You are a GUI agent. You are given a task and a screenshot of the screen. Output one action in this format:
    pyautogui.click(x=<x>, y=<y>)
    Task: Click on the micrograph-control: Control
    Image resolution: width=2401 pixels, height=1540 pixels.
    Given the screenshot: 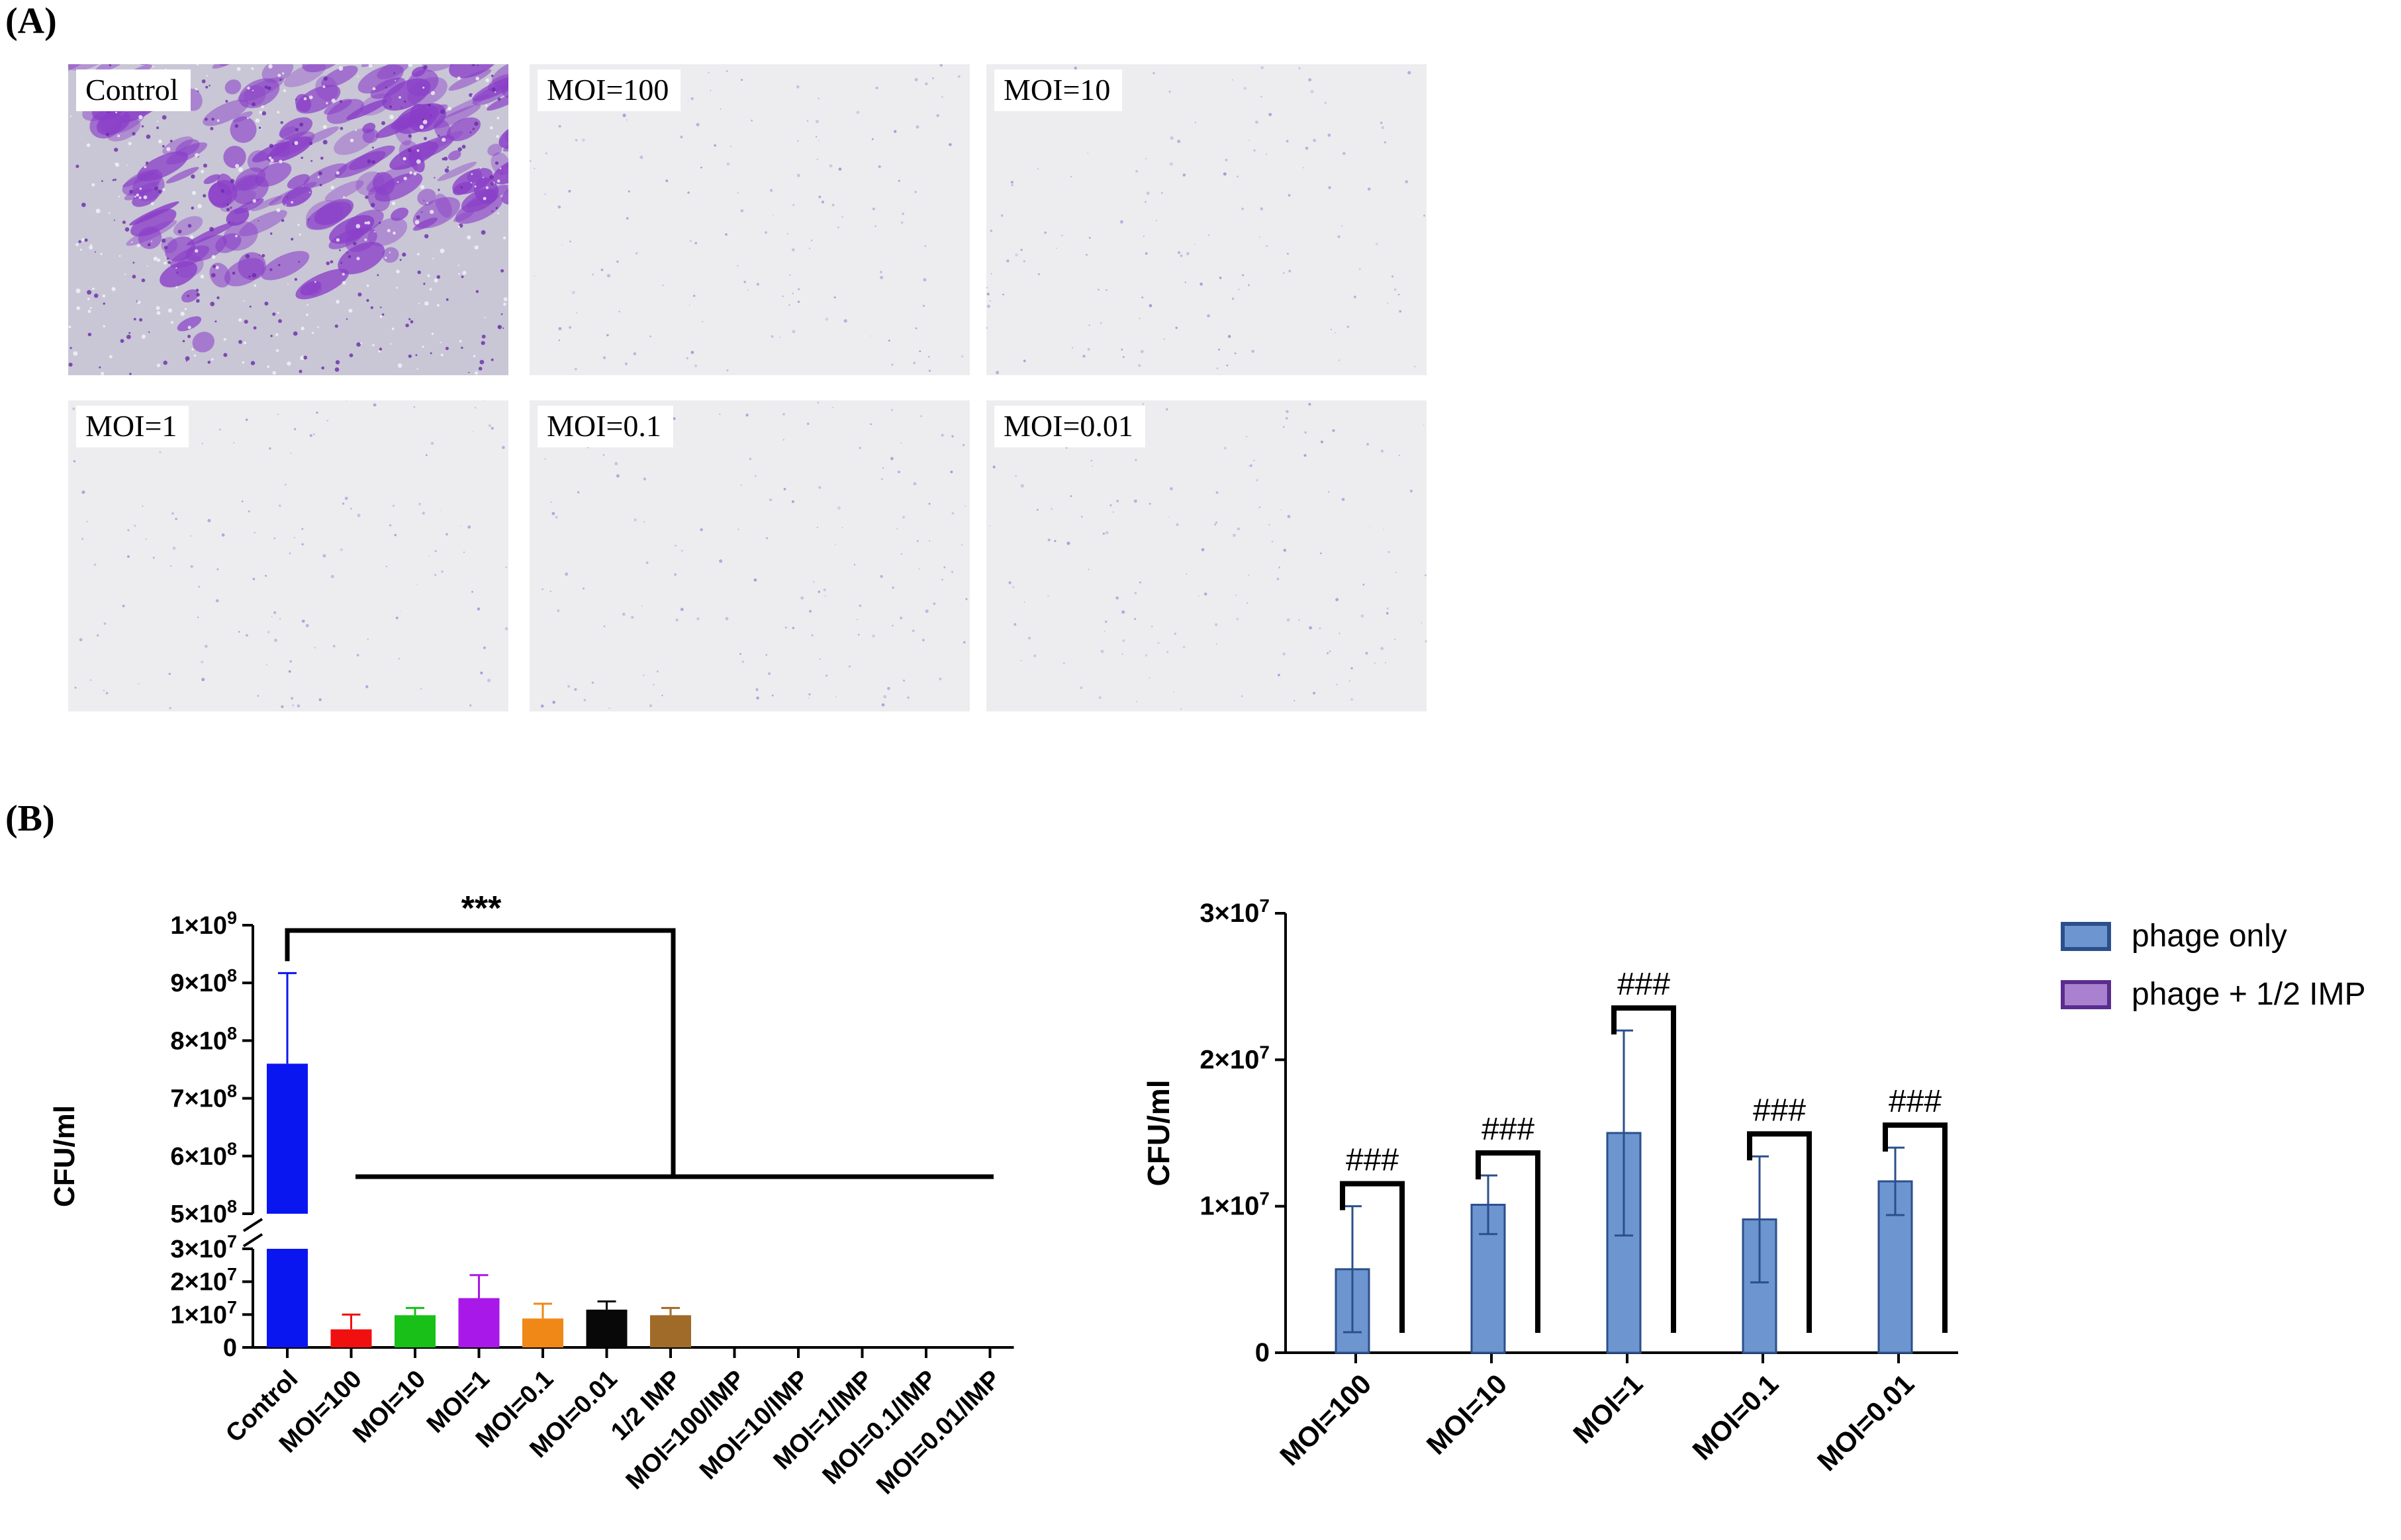 What is the action you would take?
    pyautogui.click(x=288, y=219)
    